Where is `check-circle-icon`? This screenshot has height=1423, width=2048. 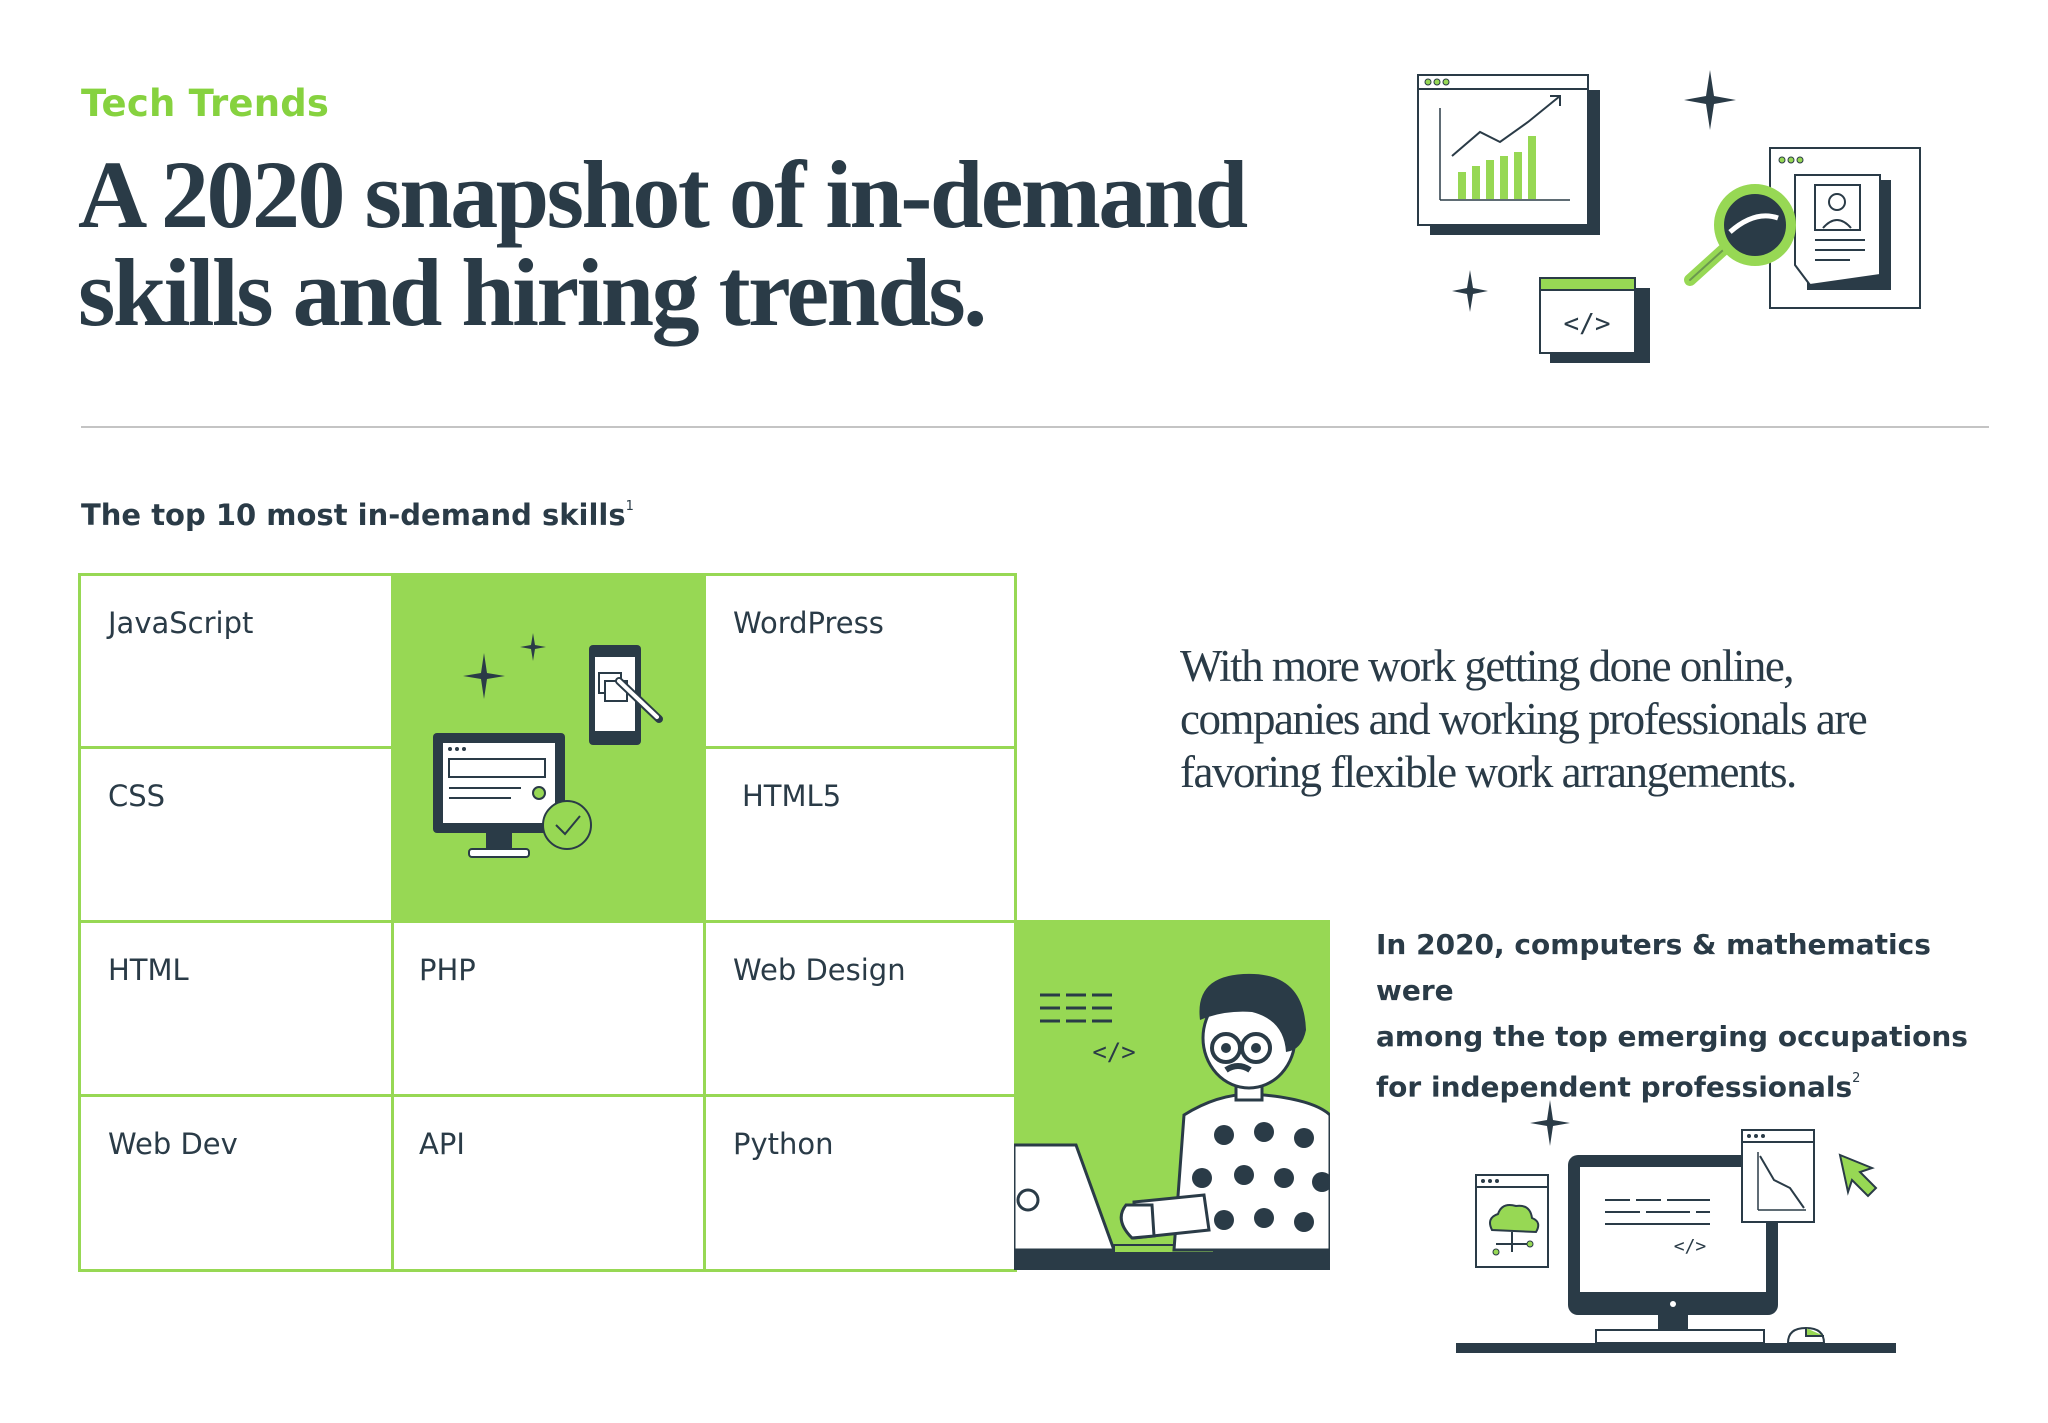 check-circle-icon is located at coordinates (567, 825).